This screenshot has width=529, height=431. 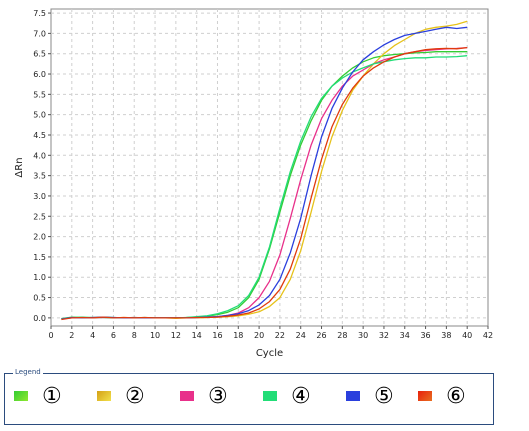 I want to click on legend-label: ③, so click(x=218, y=396).